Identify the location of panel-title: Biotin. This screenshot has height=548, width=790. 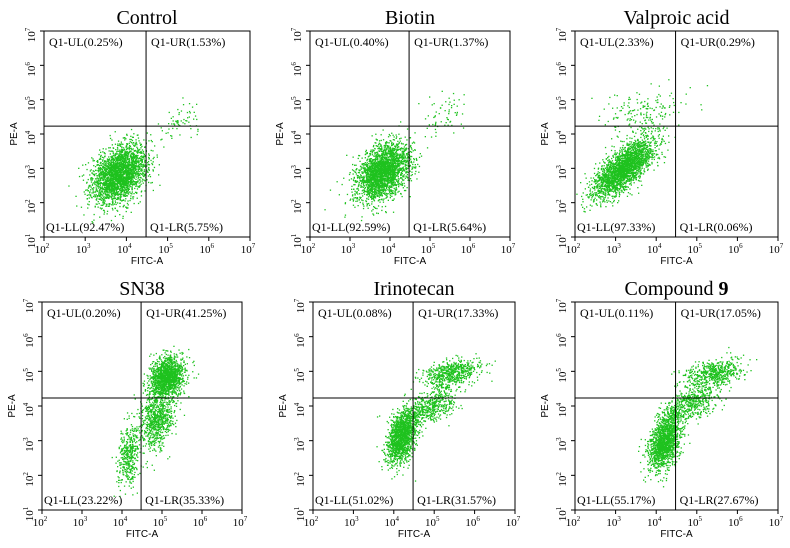
(410, 18).